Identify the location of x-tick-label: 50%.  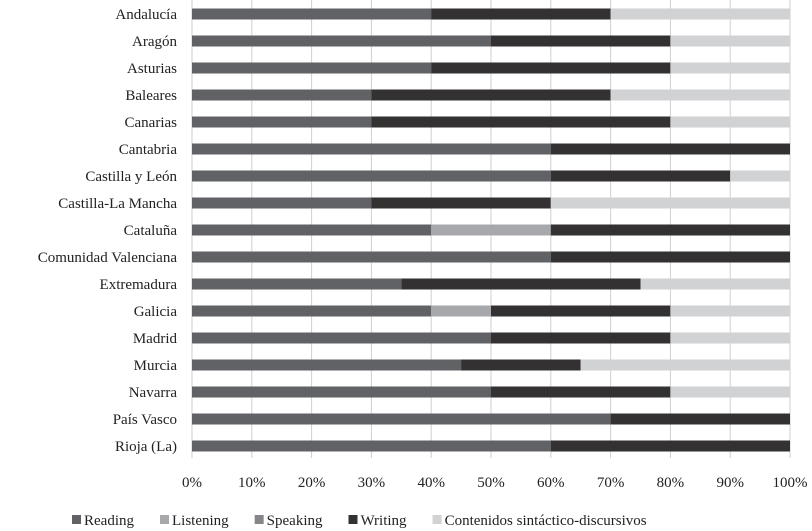
(491, 483).